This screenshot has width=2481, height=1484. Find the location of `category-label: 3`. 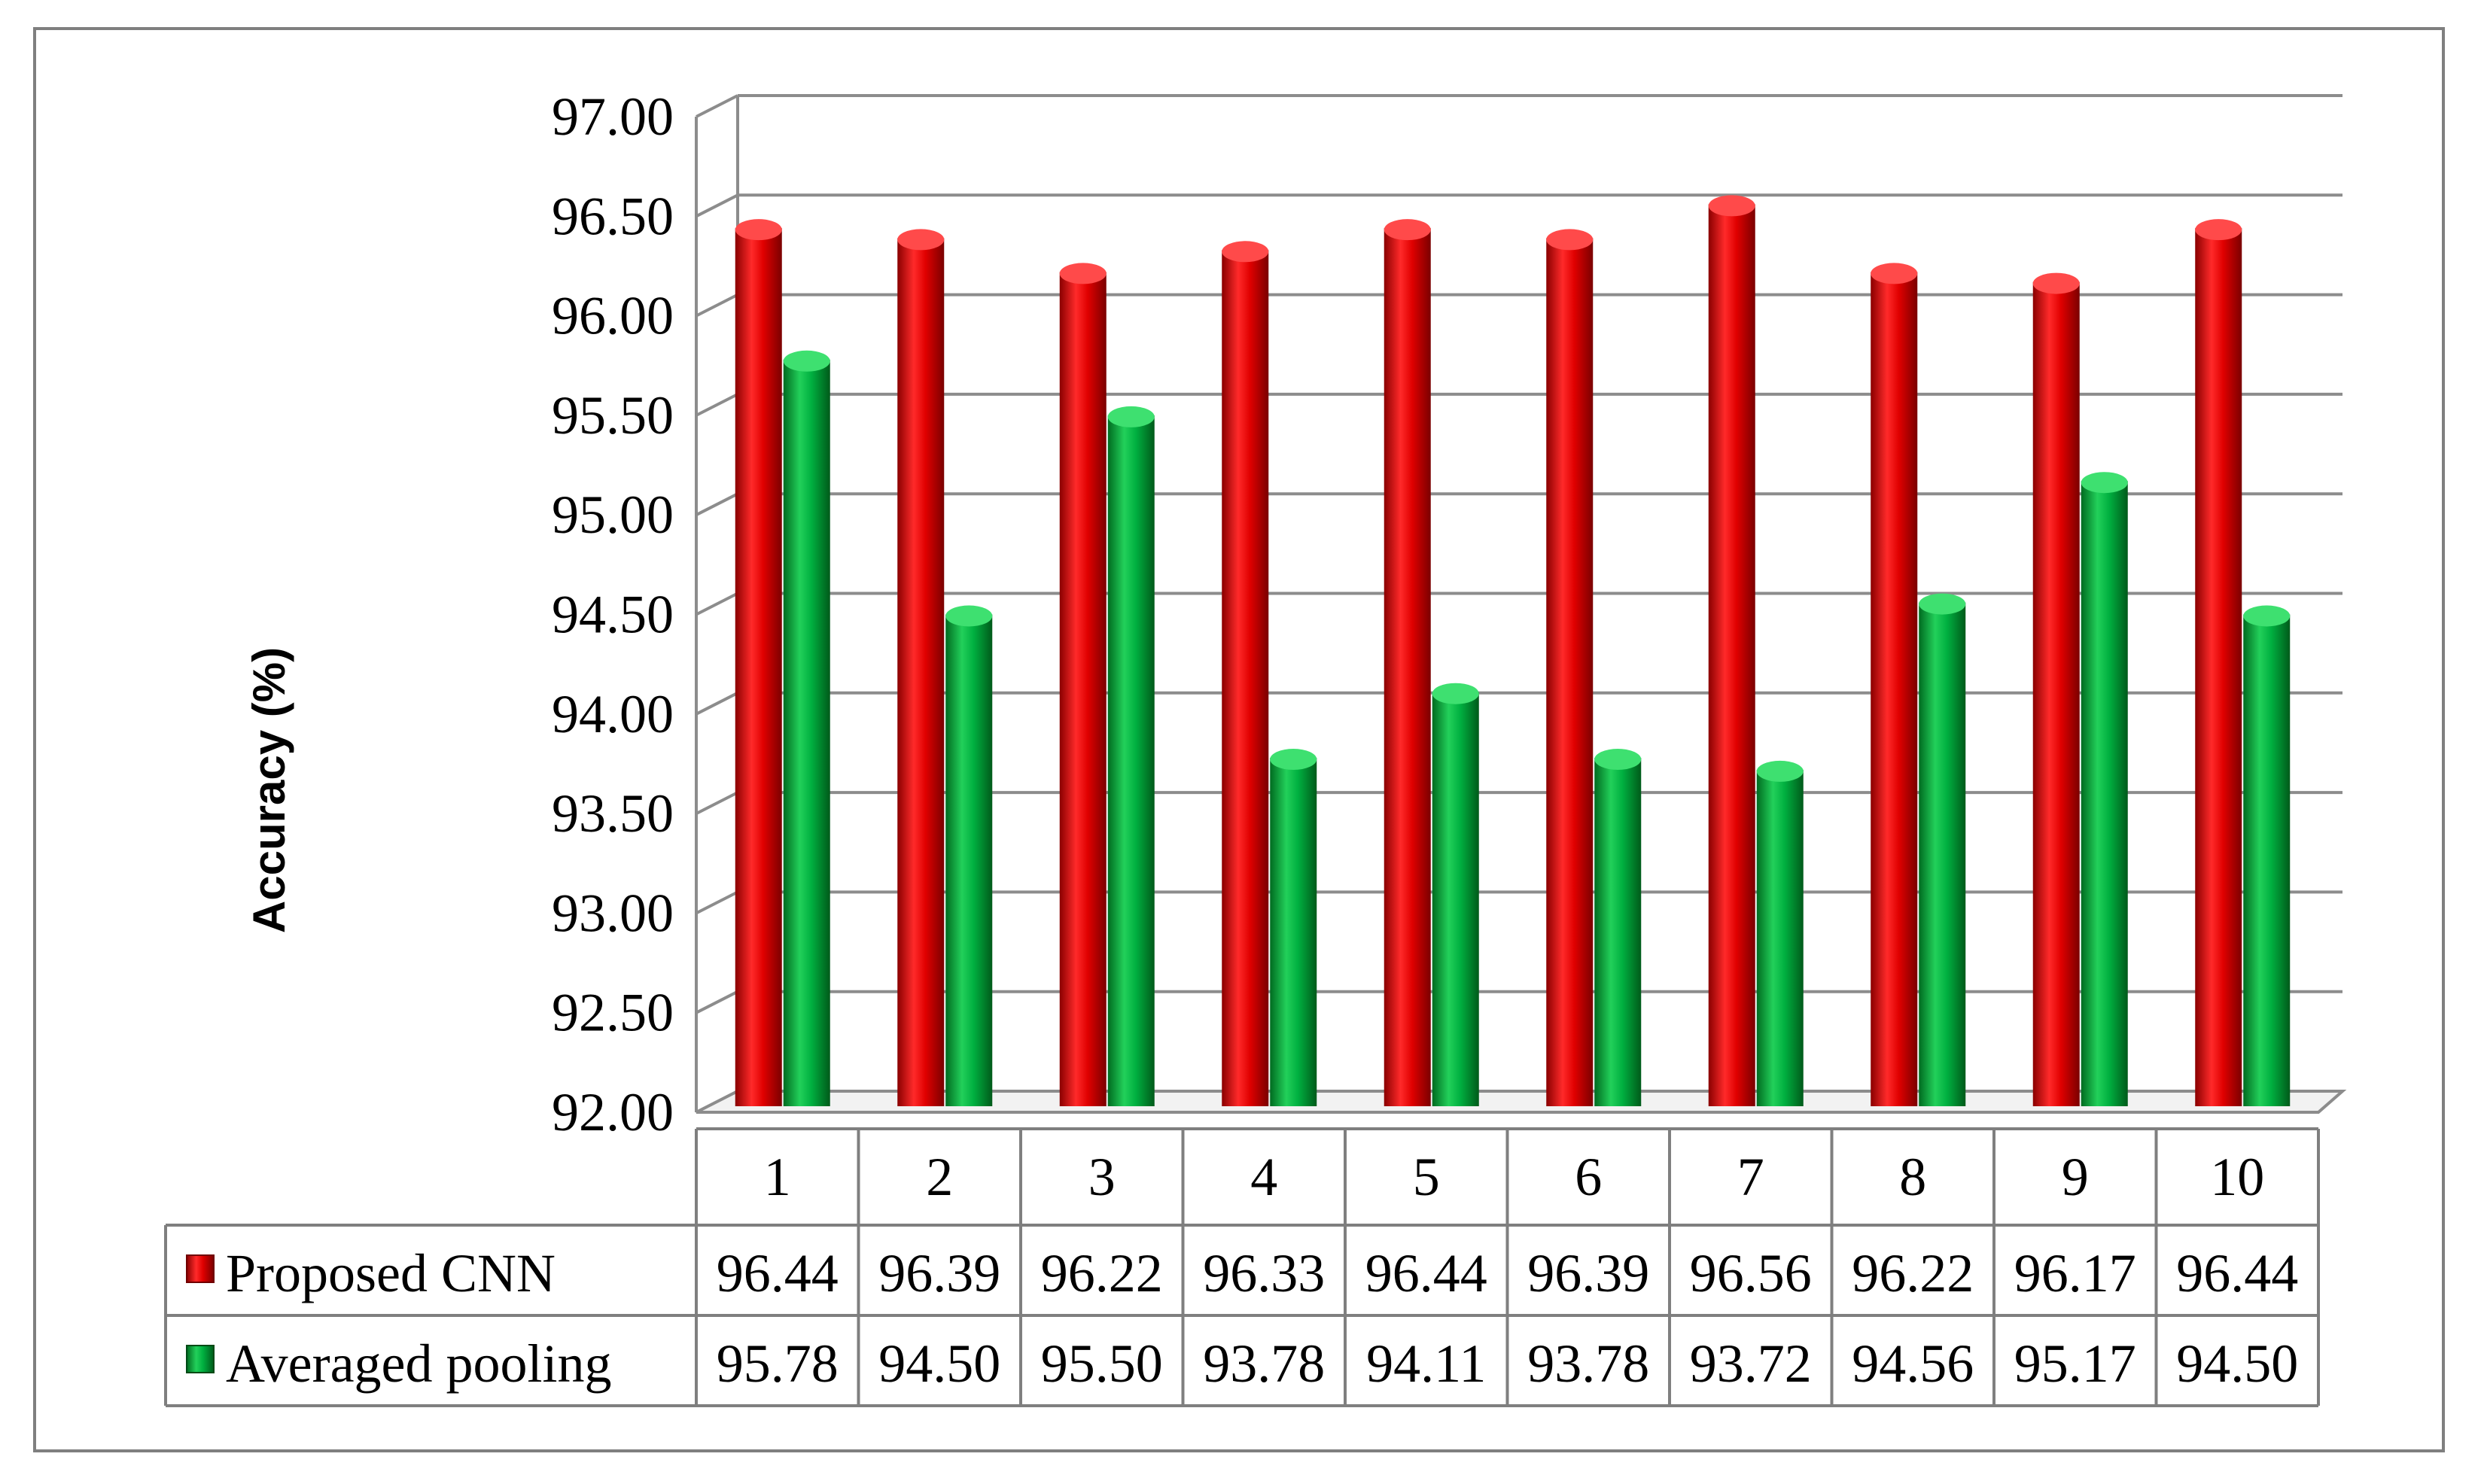

category-label: 3 is located at coordinates (1102, 1177).